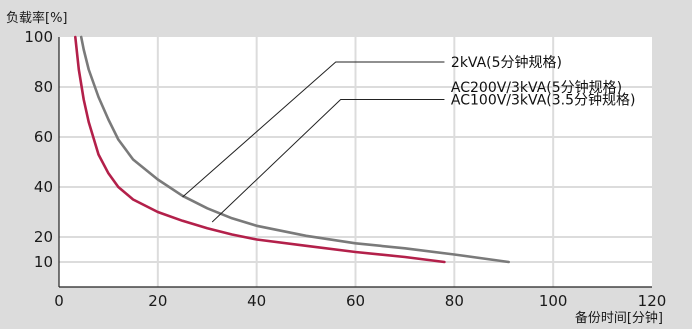 Image resolution: width=692 pixels, height=329 pixels. I want to click on y-tick-label: 40, so click(43, 187).